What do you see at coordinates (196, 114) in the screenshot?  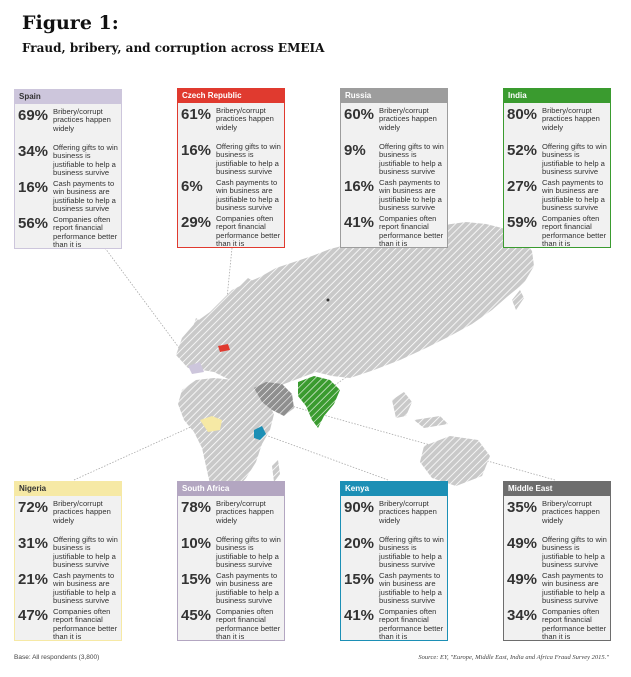 I see `metric-value: 61%` at bounding box center [196, 114].